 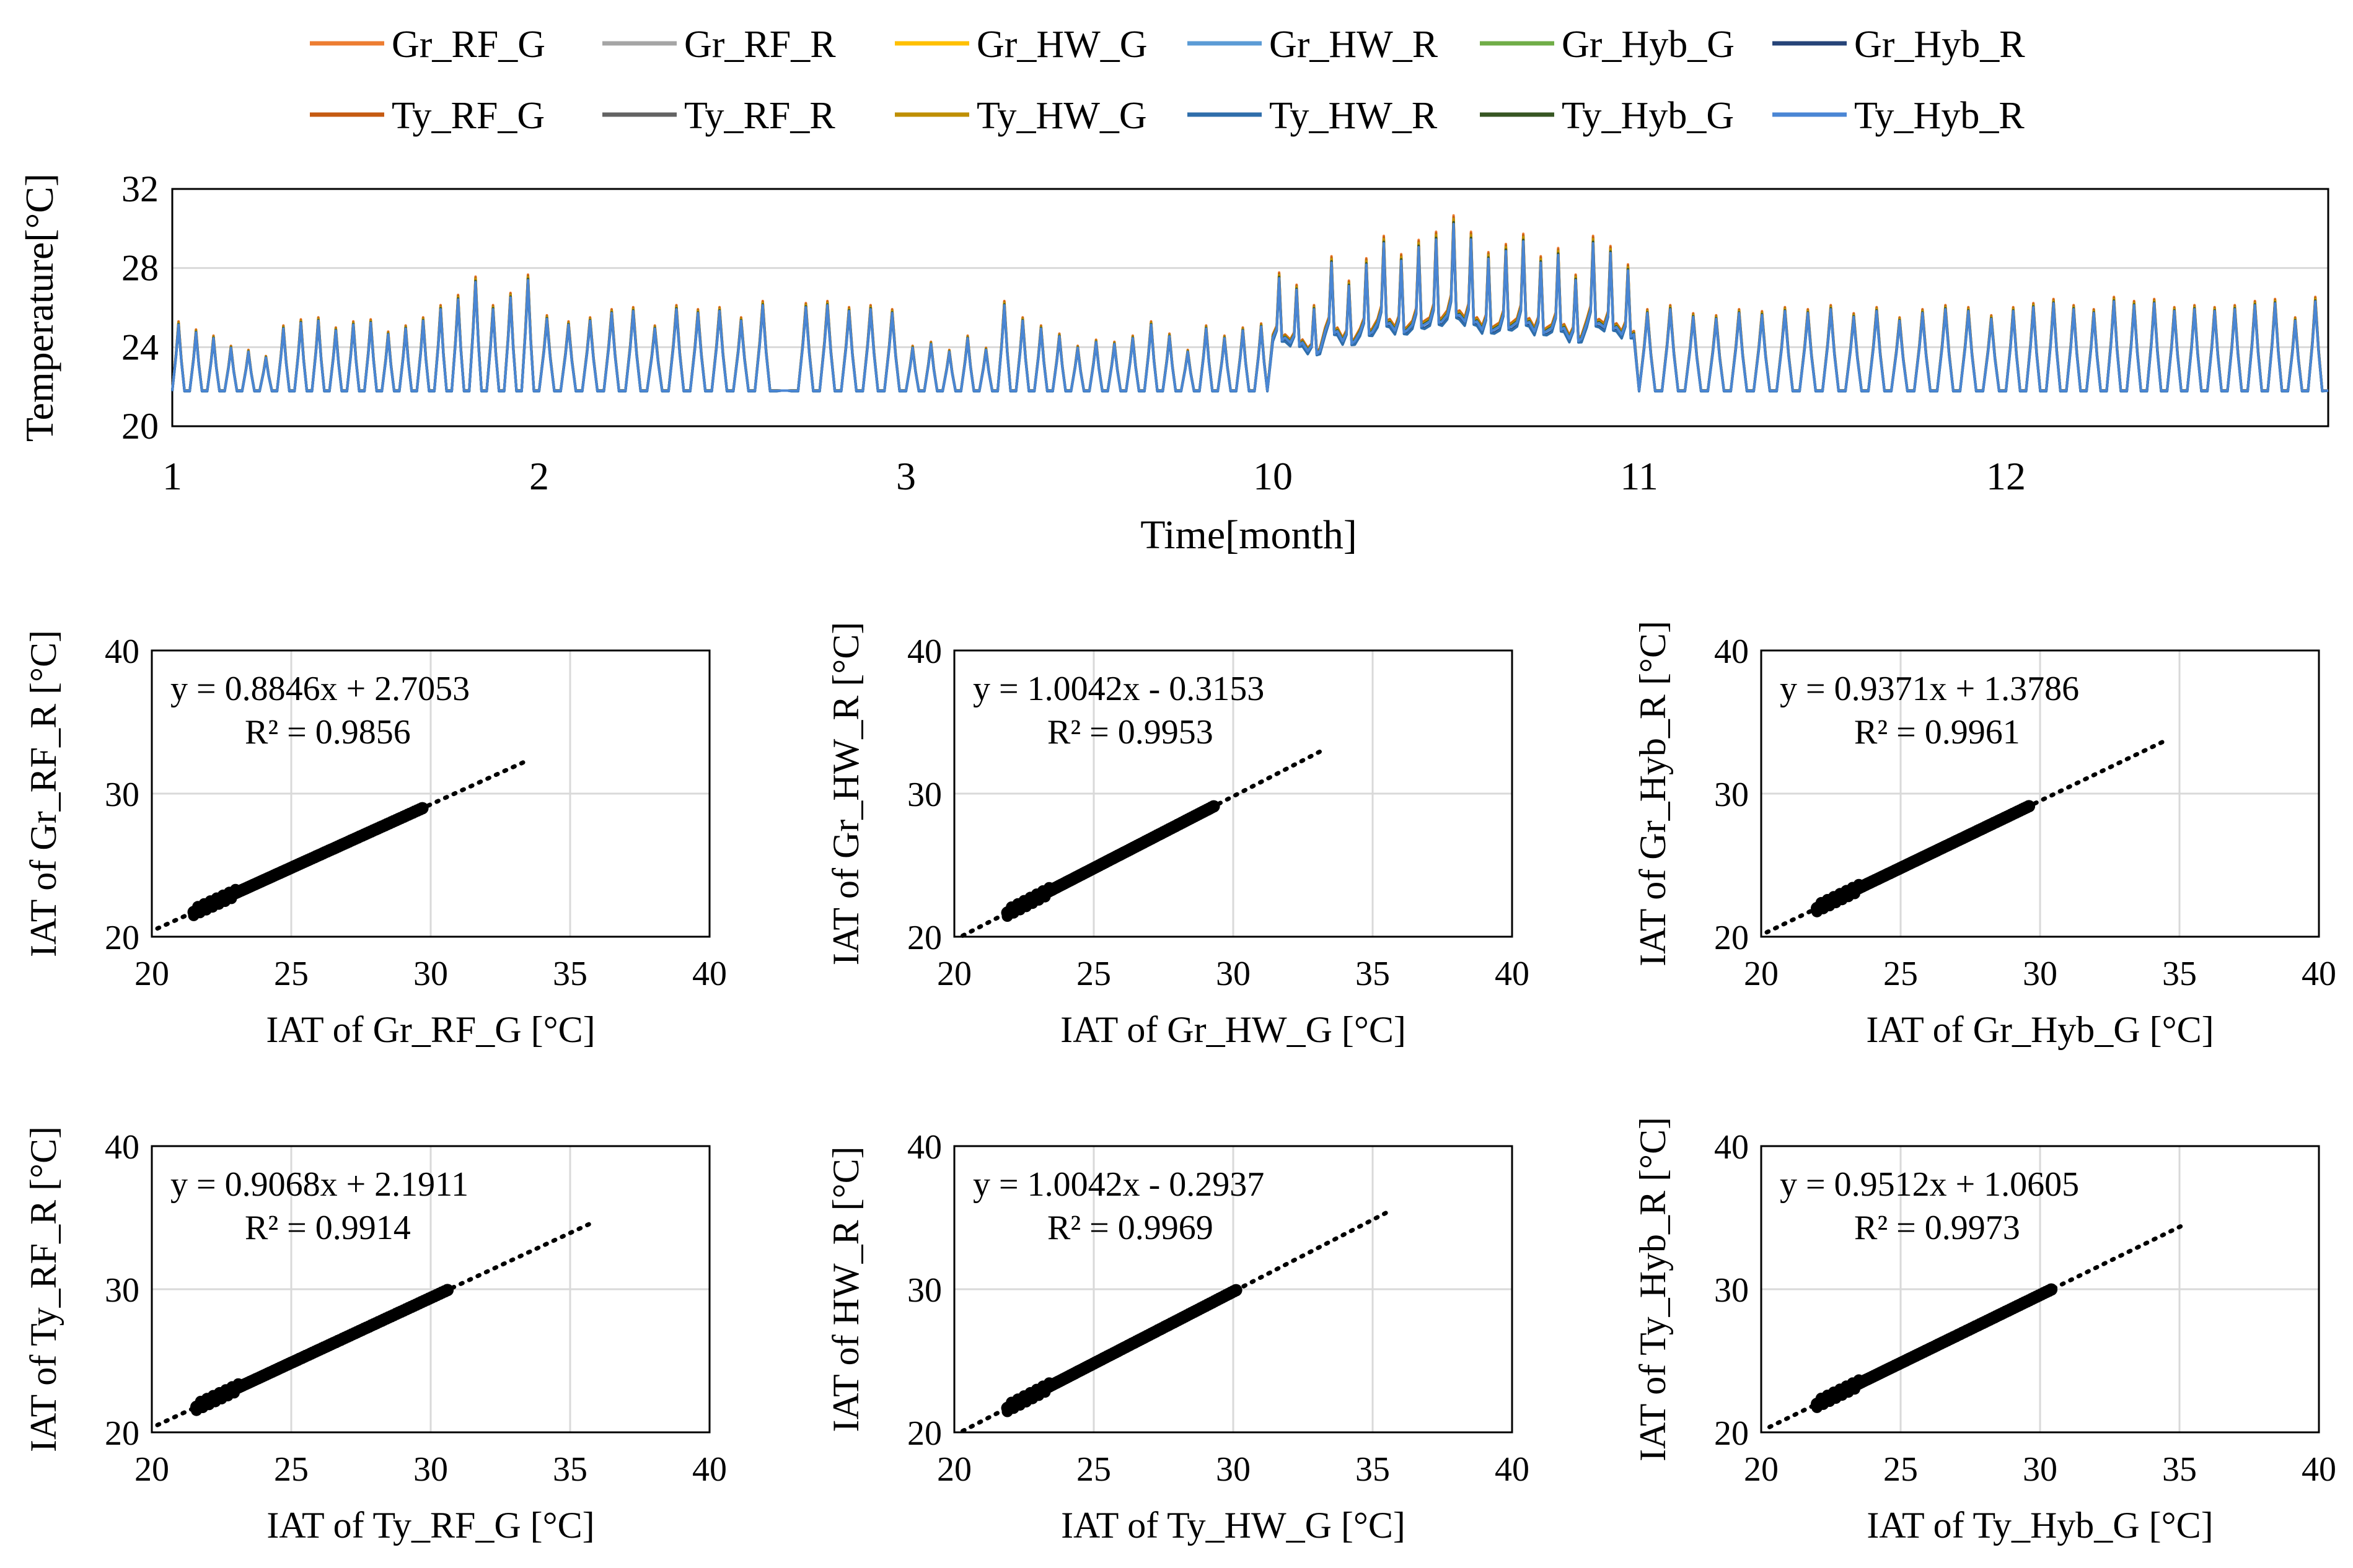 What do you see at coordinates (1937, 732) in the screenshot?
I see `r-squared: R² = 0.9961` at bounding box center [1937, 732].